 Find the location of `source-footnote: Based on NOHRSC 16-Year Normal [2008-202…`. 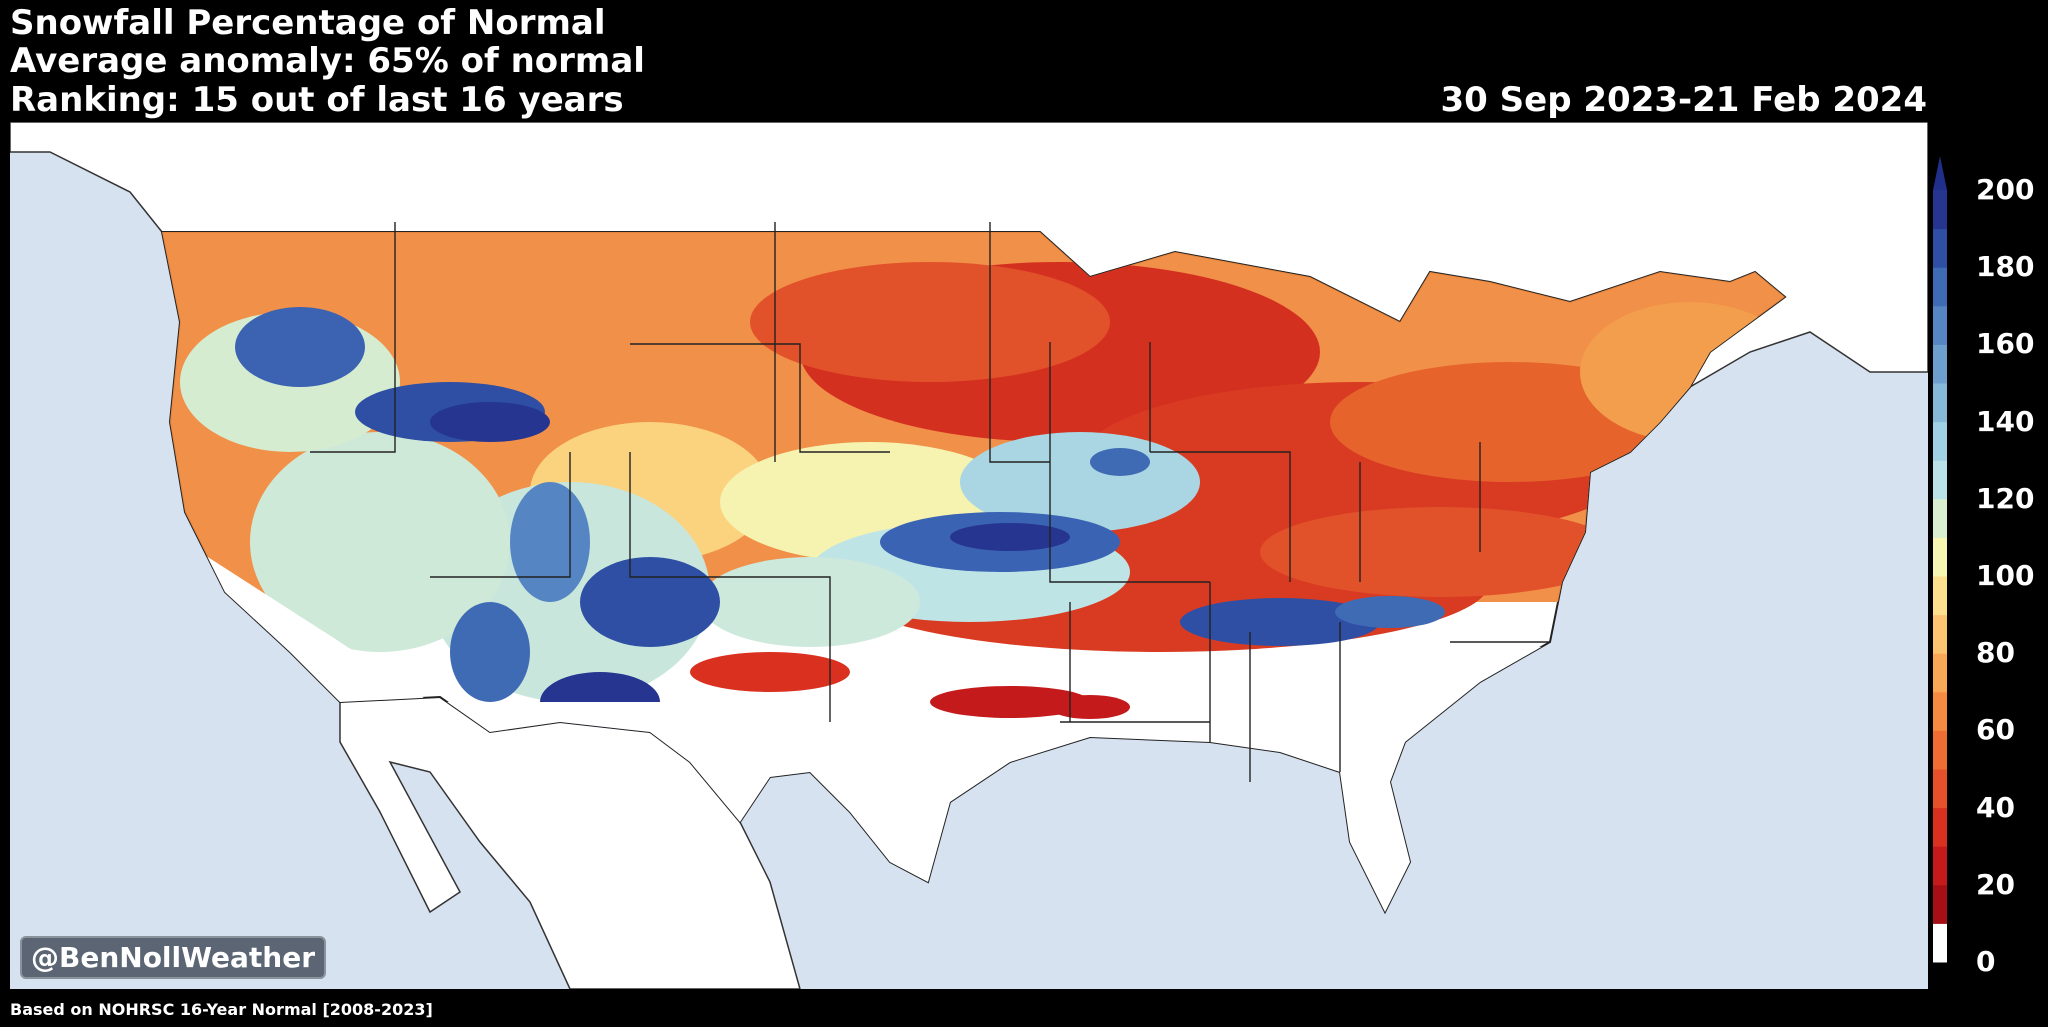

source-footnote: Based on NOHRSC 16-Year Normal [2008-202… is located at coordinates (221, 1009).